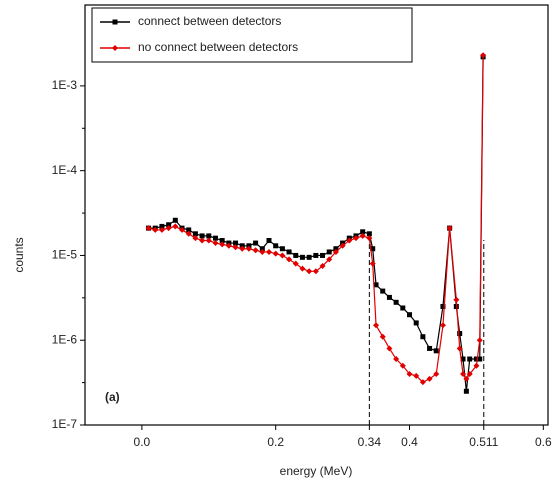 The width and height of the screenshot is (557, 488). What do you see at coordinates (65, 339) in the screenshot?
I see `y-tick-label: 1E-6` at bounding box center [65, 339].